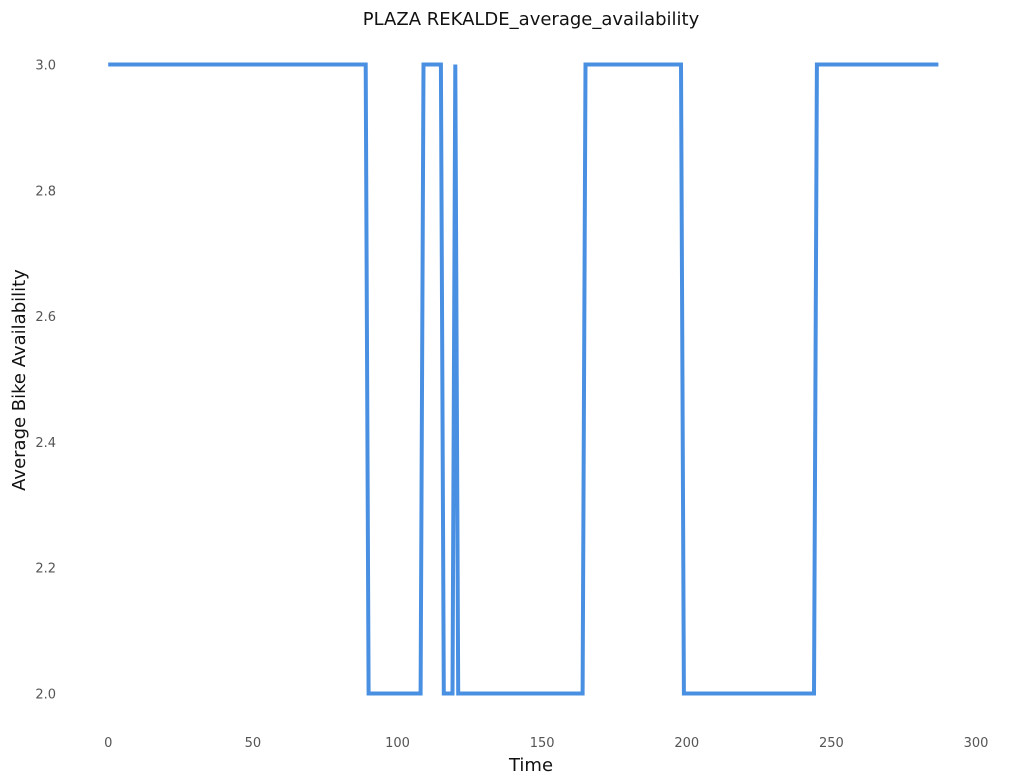 This screenshot has height=784, width=1015. Describe the element at coordinates (45, 191) in the screenshot. I see `y-tick-label: 2.8` at that location.